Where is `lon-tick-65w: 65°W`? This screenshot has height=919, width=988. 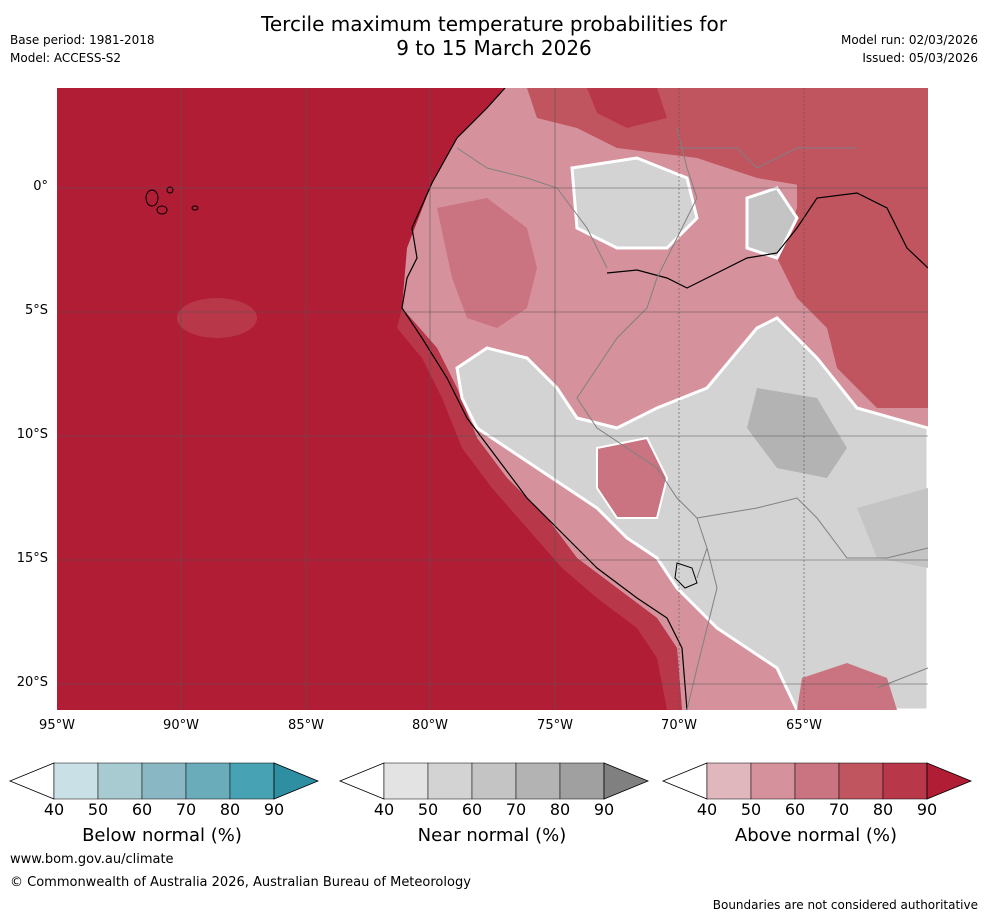 lon-tick-65w: 65°W is located at coordinates (804, 725).